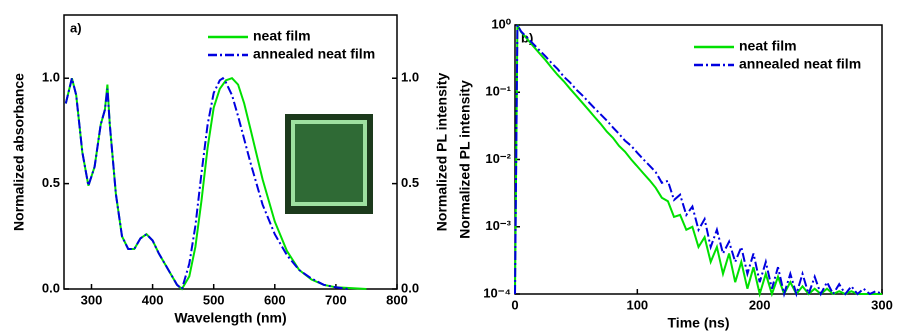 The image size is (898, 336). What do you see at coordinates (51, 77) in the screenshot?
I see `y-tick-label: 1.0` at bounding box center [51, 77].